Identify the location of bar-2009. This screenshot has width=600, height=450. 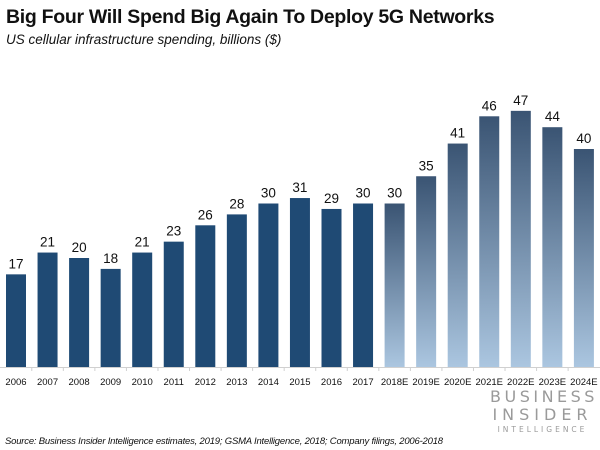
(110, 317).